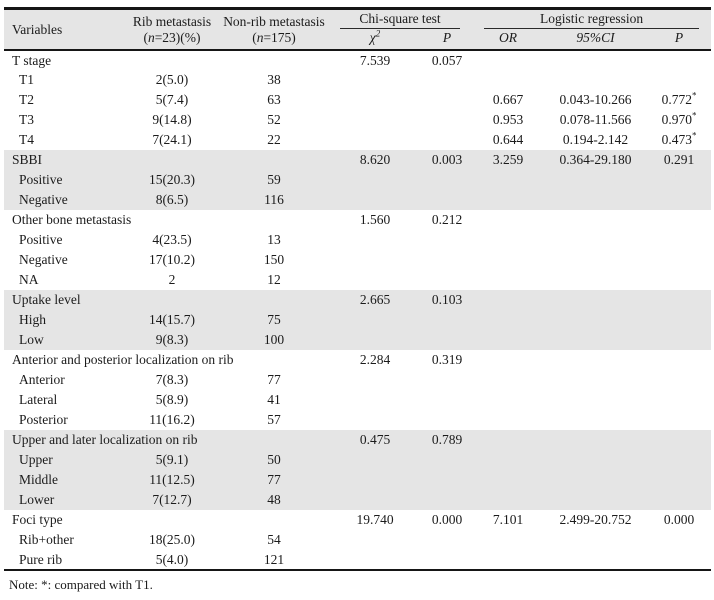 Image resolution: width=714 pixels, height=600 pixels. What do you see at coordinates (64, 561) in the screenshot?
I see `variable-cell: Pure rib` at bounding box center [64, 561].